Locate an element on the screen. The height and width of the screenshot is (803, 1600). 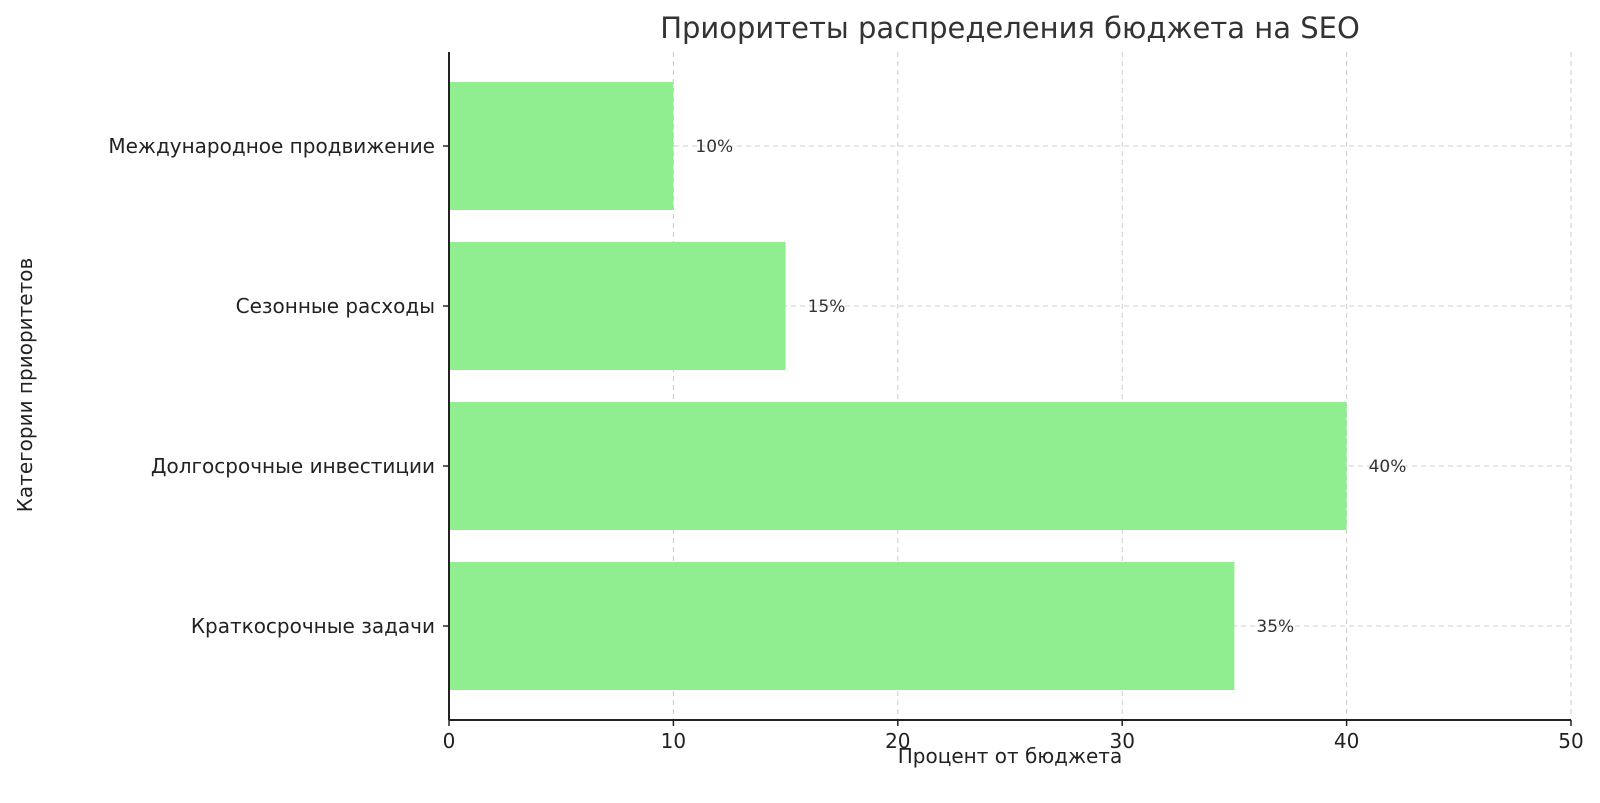
y-axis-label: Категории приоритетов is located at coordinates (25, 385).